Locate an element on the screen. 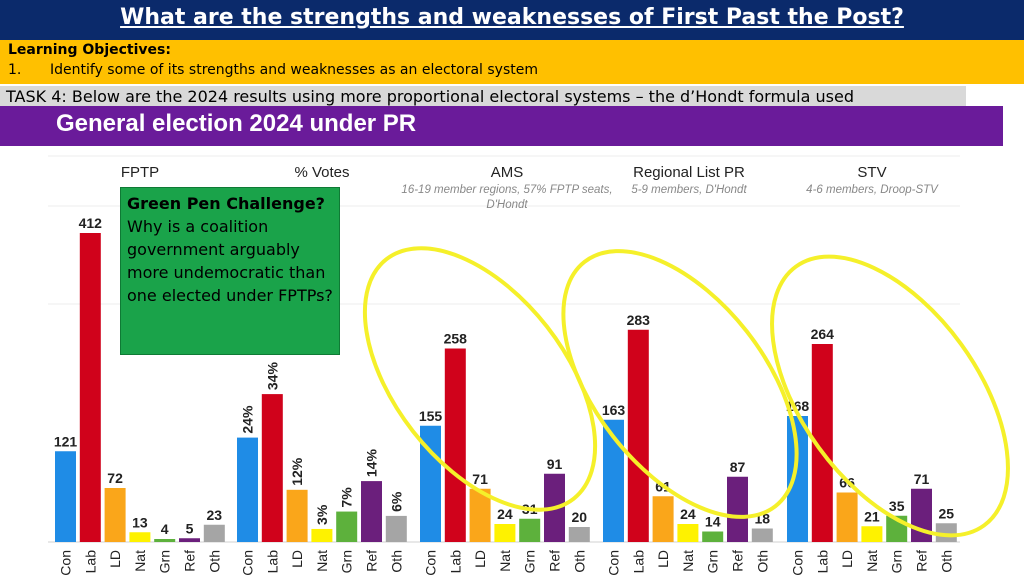 This screenshot has width=1024, height=575. data-label: 3% is located at coordinates (322, 514).